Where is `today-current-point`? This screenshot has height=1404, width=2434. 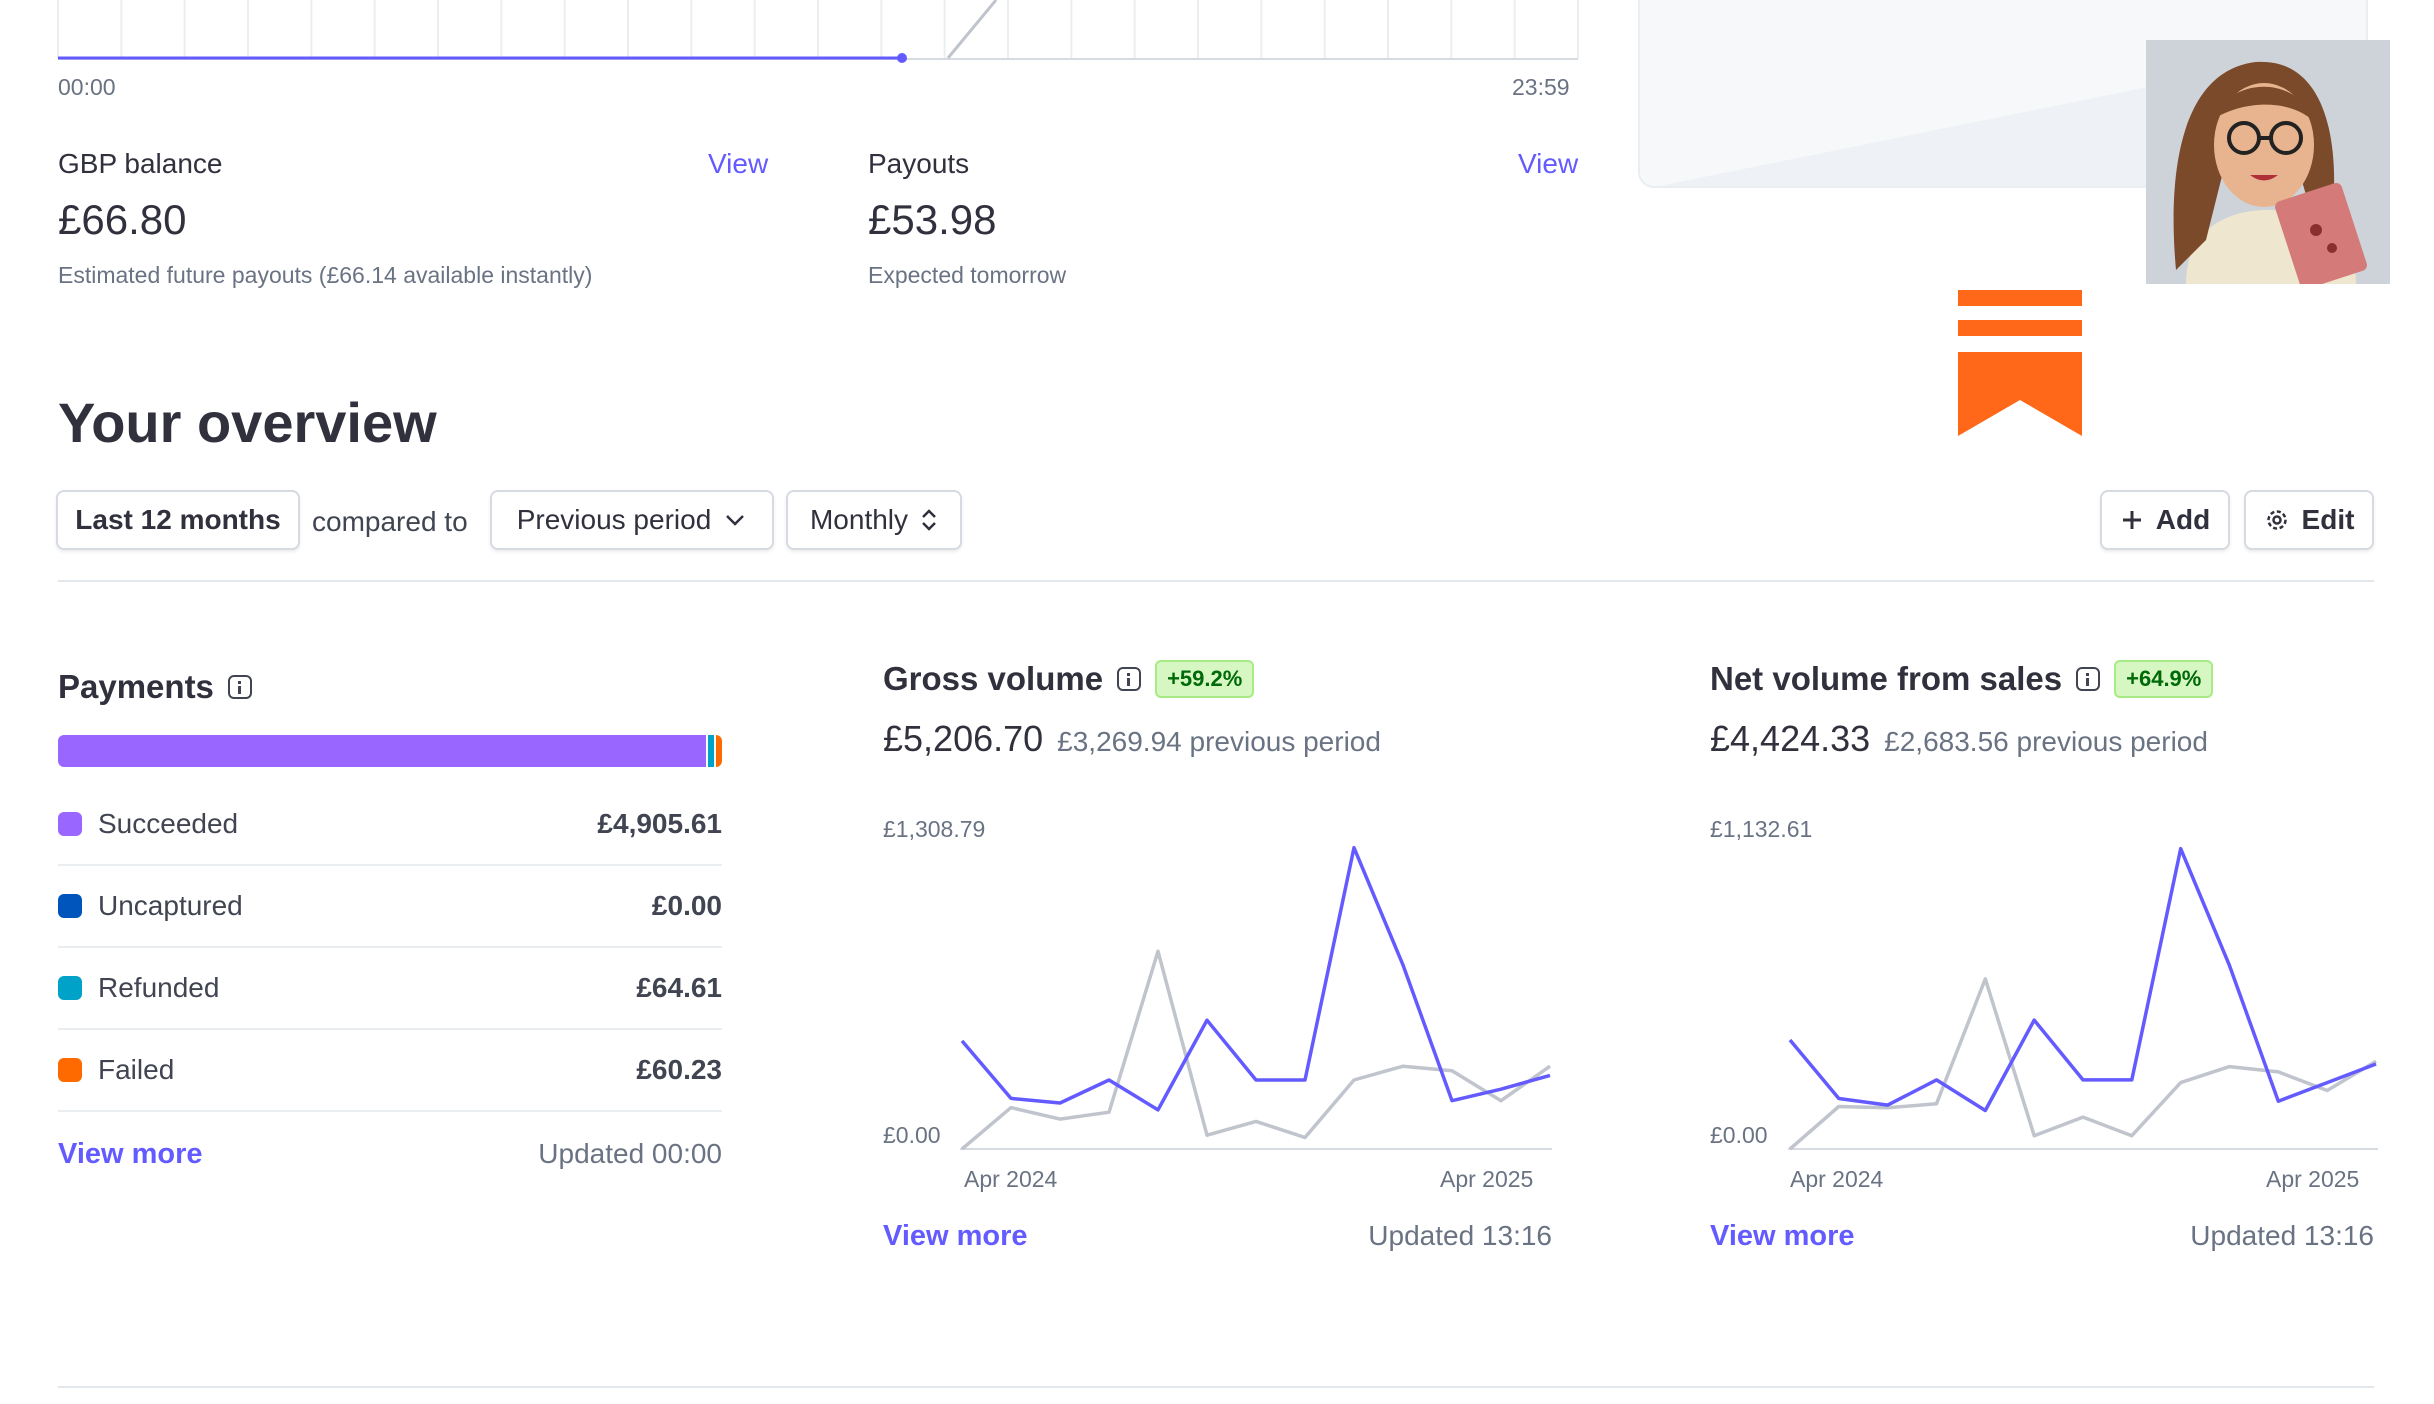 today-current-point is located at coordinates (902, 58).